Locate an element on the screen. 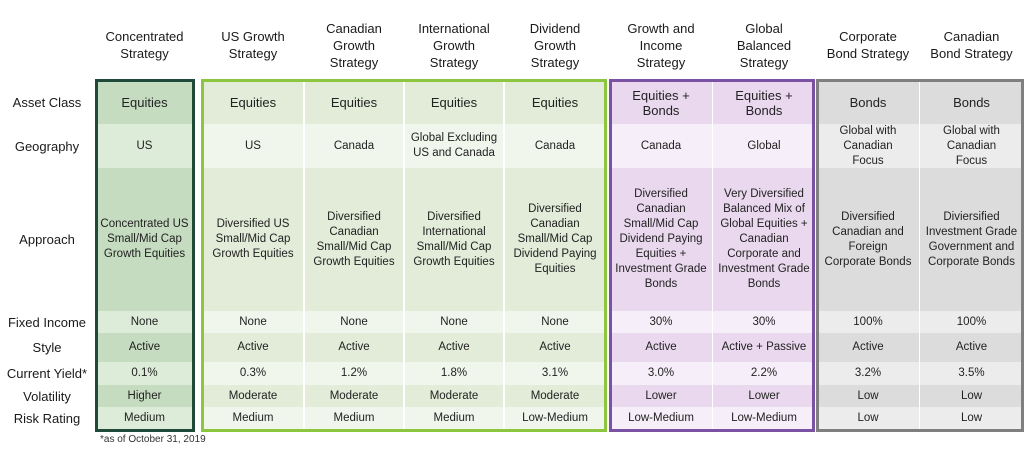  row-label-style: Style is located at coordinates (47, 347).